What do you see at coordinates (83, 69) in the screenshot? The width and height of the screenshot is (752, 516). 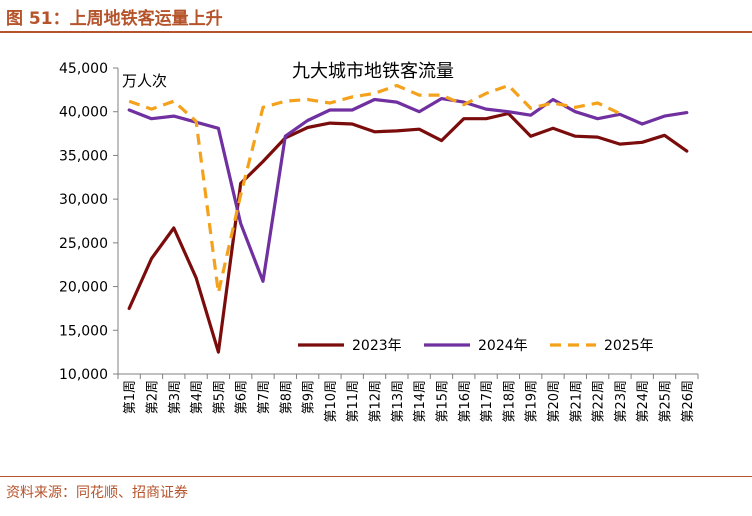 I see `y-tick-label: 45,000` at bounding box center [83, 69].